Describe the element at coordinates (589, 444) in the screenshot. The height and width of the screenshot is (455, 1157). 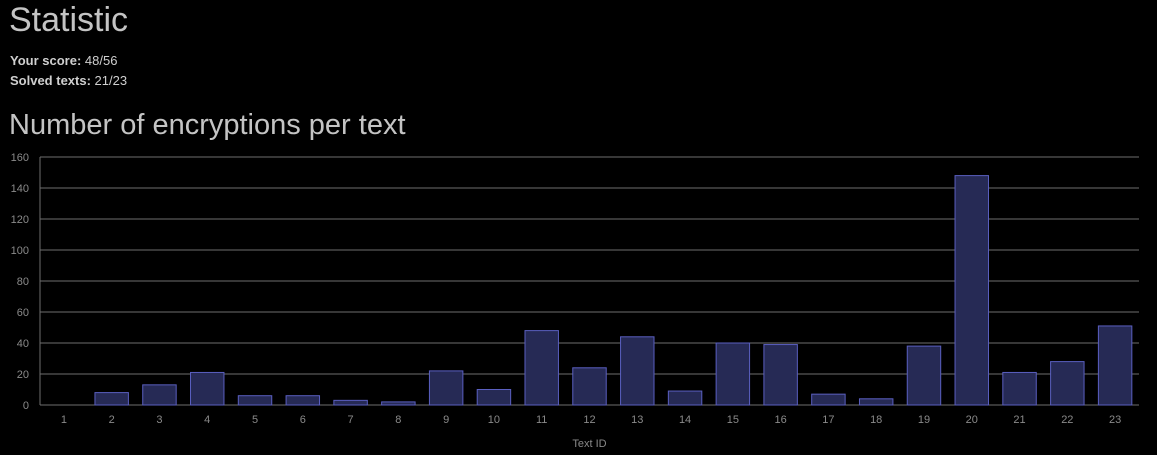
I see `x-axis-label: Text ID` at that location.